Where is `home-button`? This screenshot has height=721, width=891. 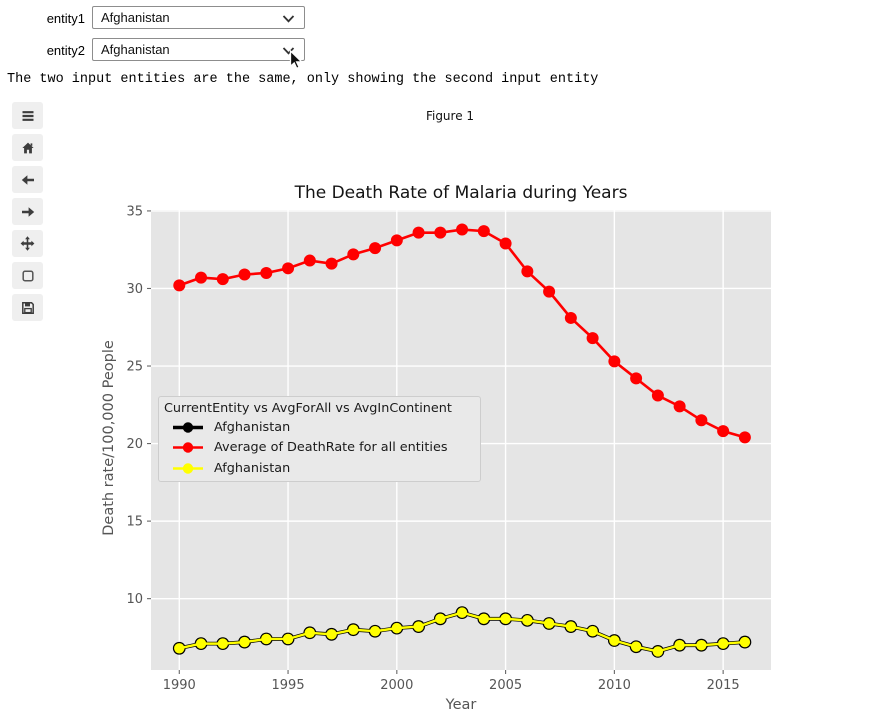 home-button is located at coordinates (27, 147).